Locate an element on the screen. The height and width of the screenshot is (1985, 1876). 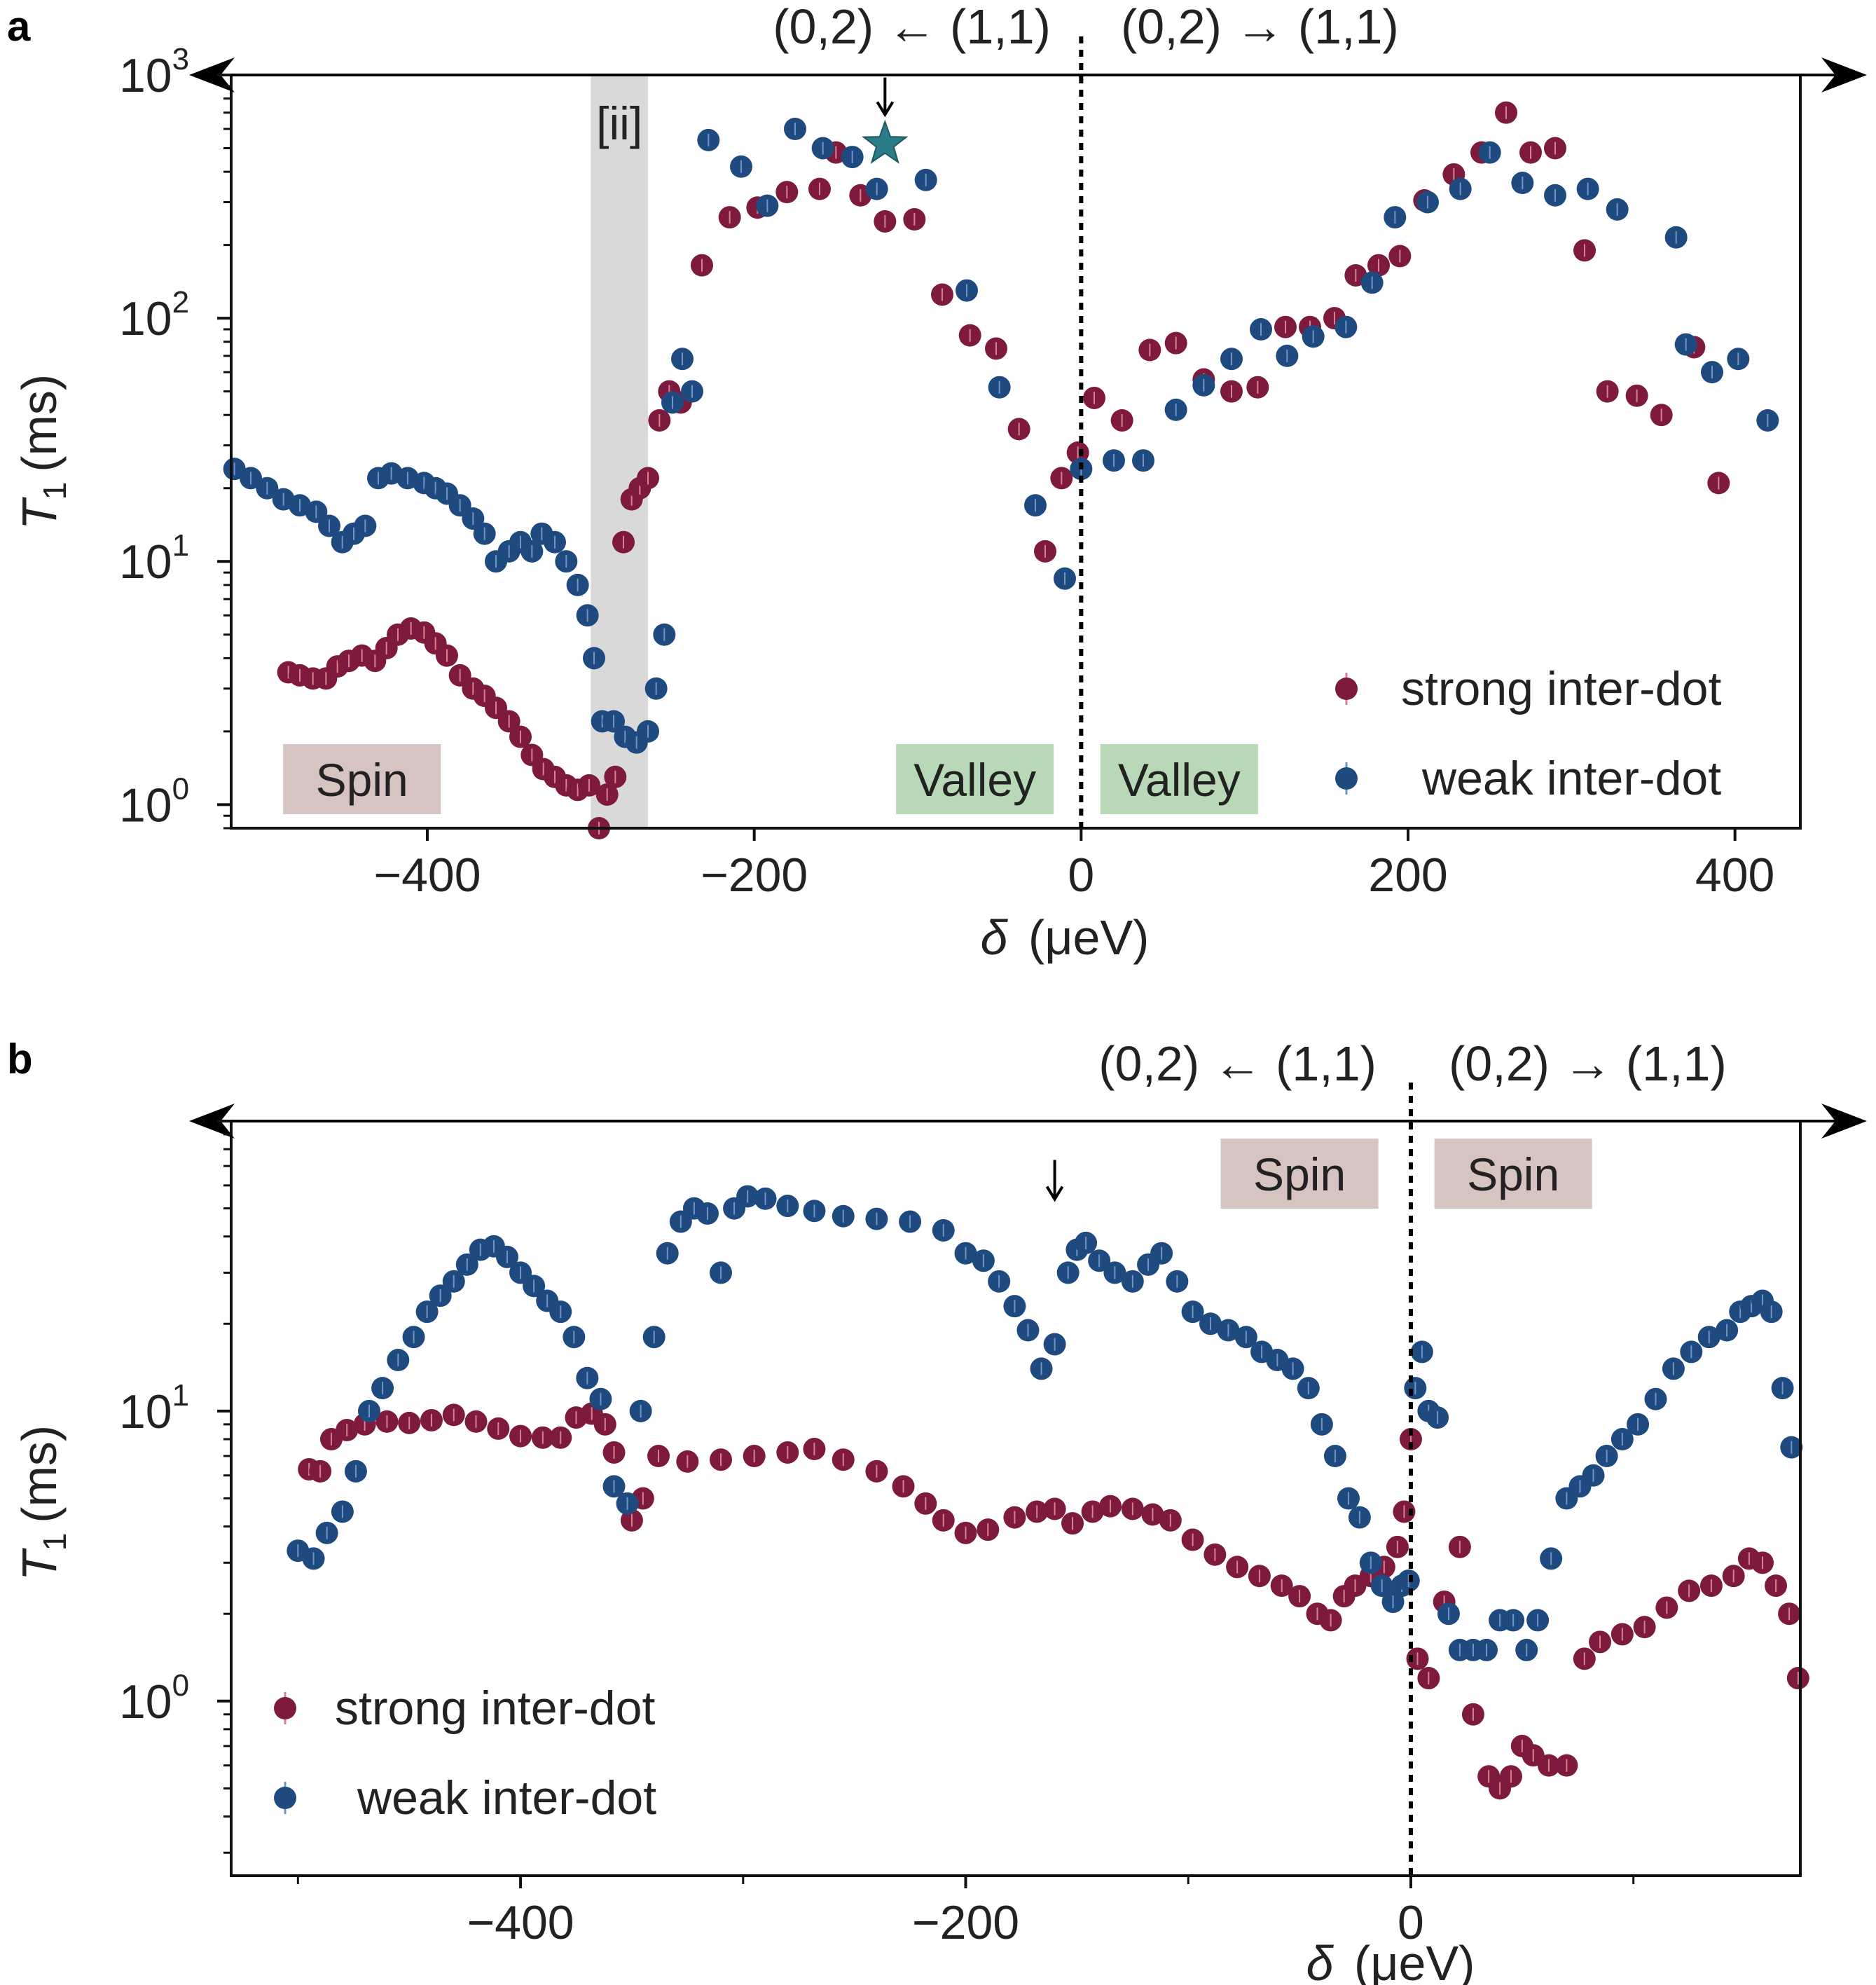
region-label-valley: Valley is located at coordinates (1179, 780).